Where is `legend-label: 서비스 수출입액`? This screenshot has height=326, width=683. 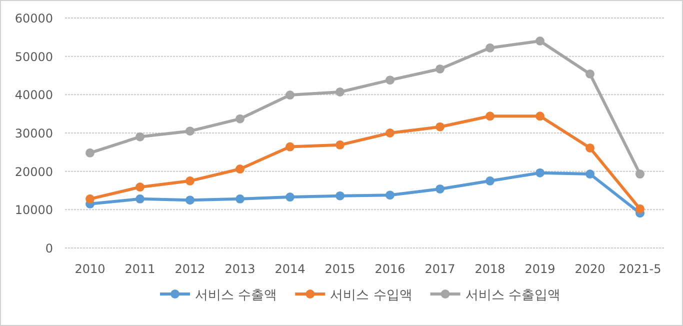 legend-label: 서비스 수출입액 is located at coordinates (512, 295).